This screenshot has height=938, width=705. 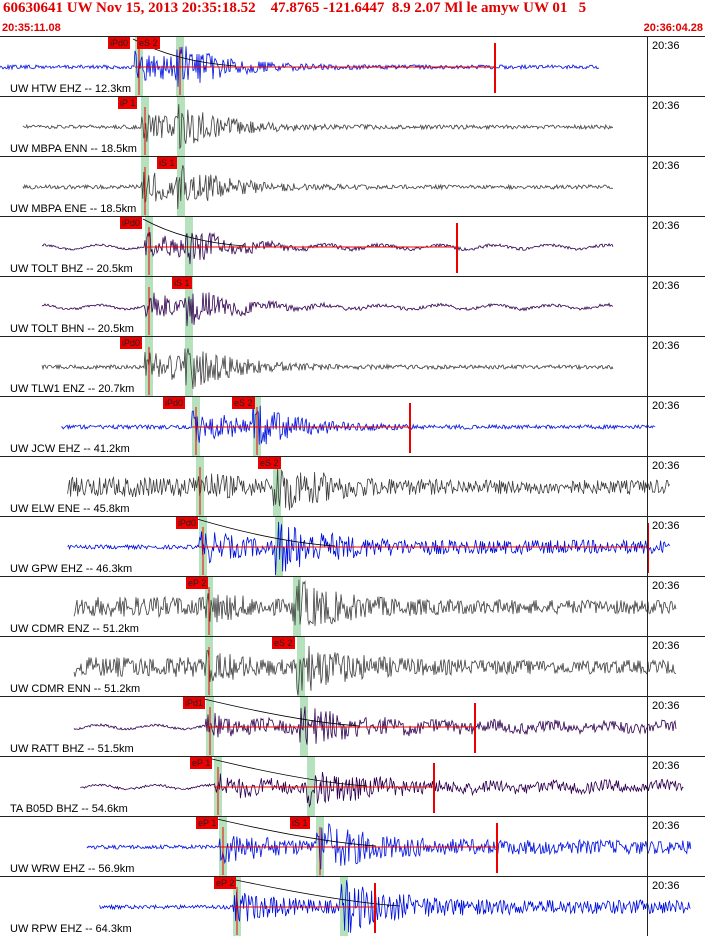 I want to click on station-label: UW MBPA ENN -- 18.5km, so click(x=73, y=149).